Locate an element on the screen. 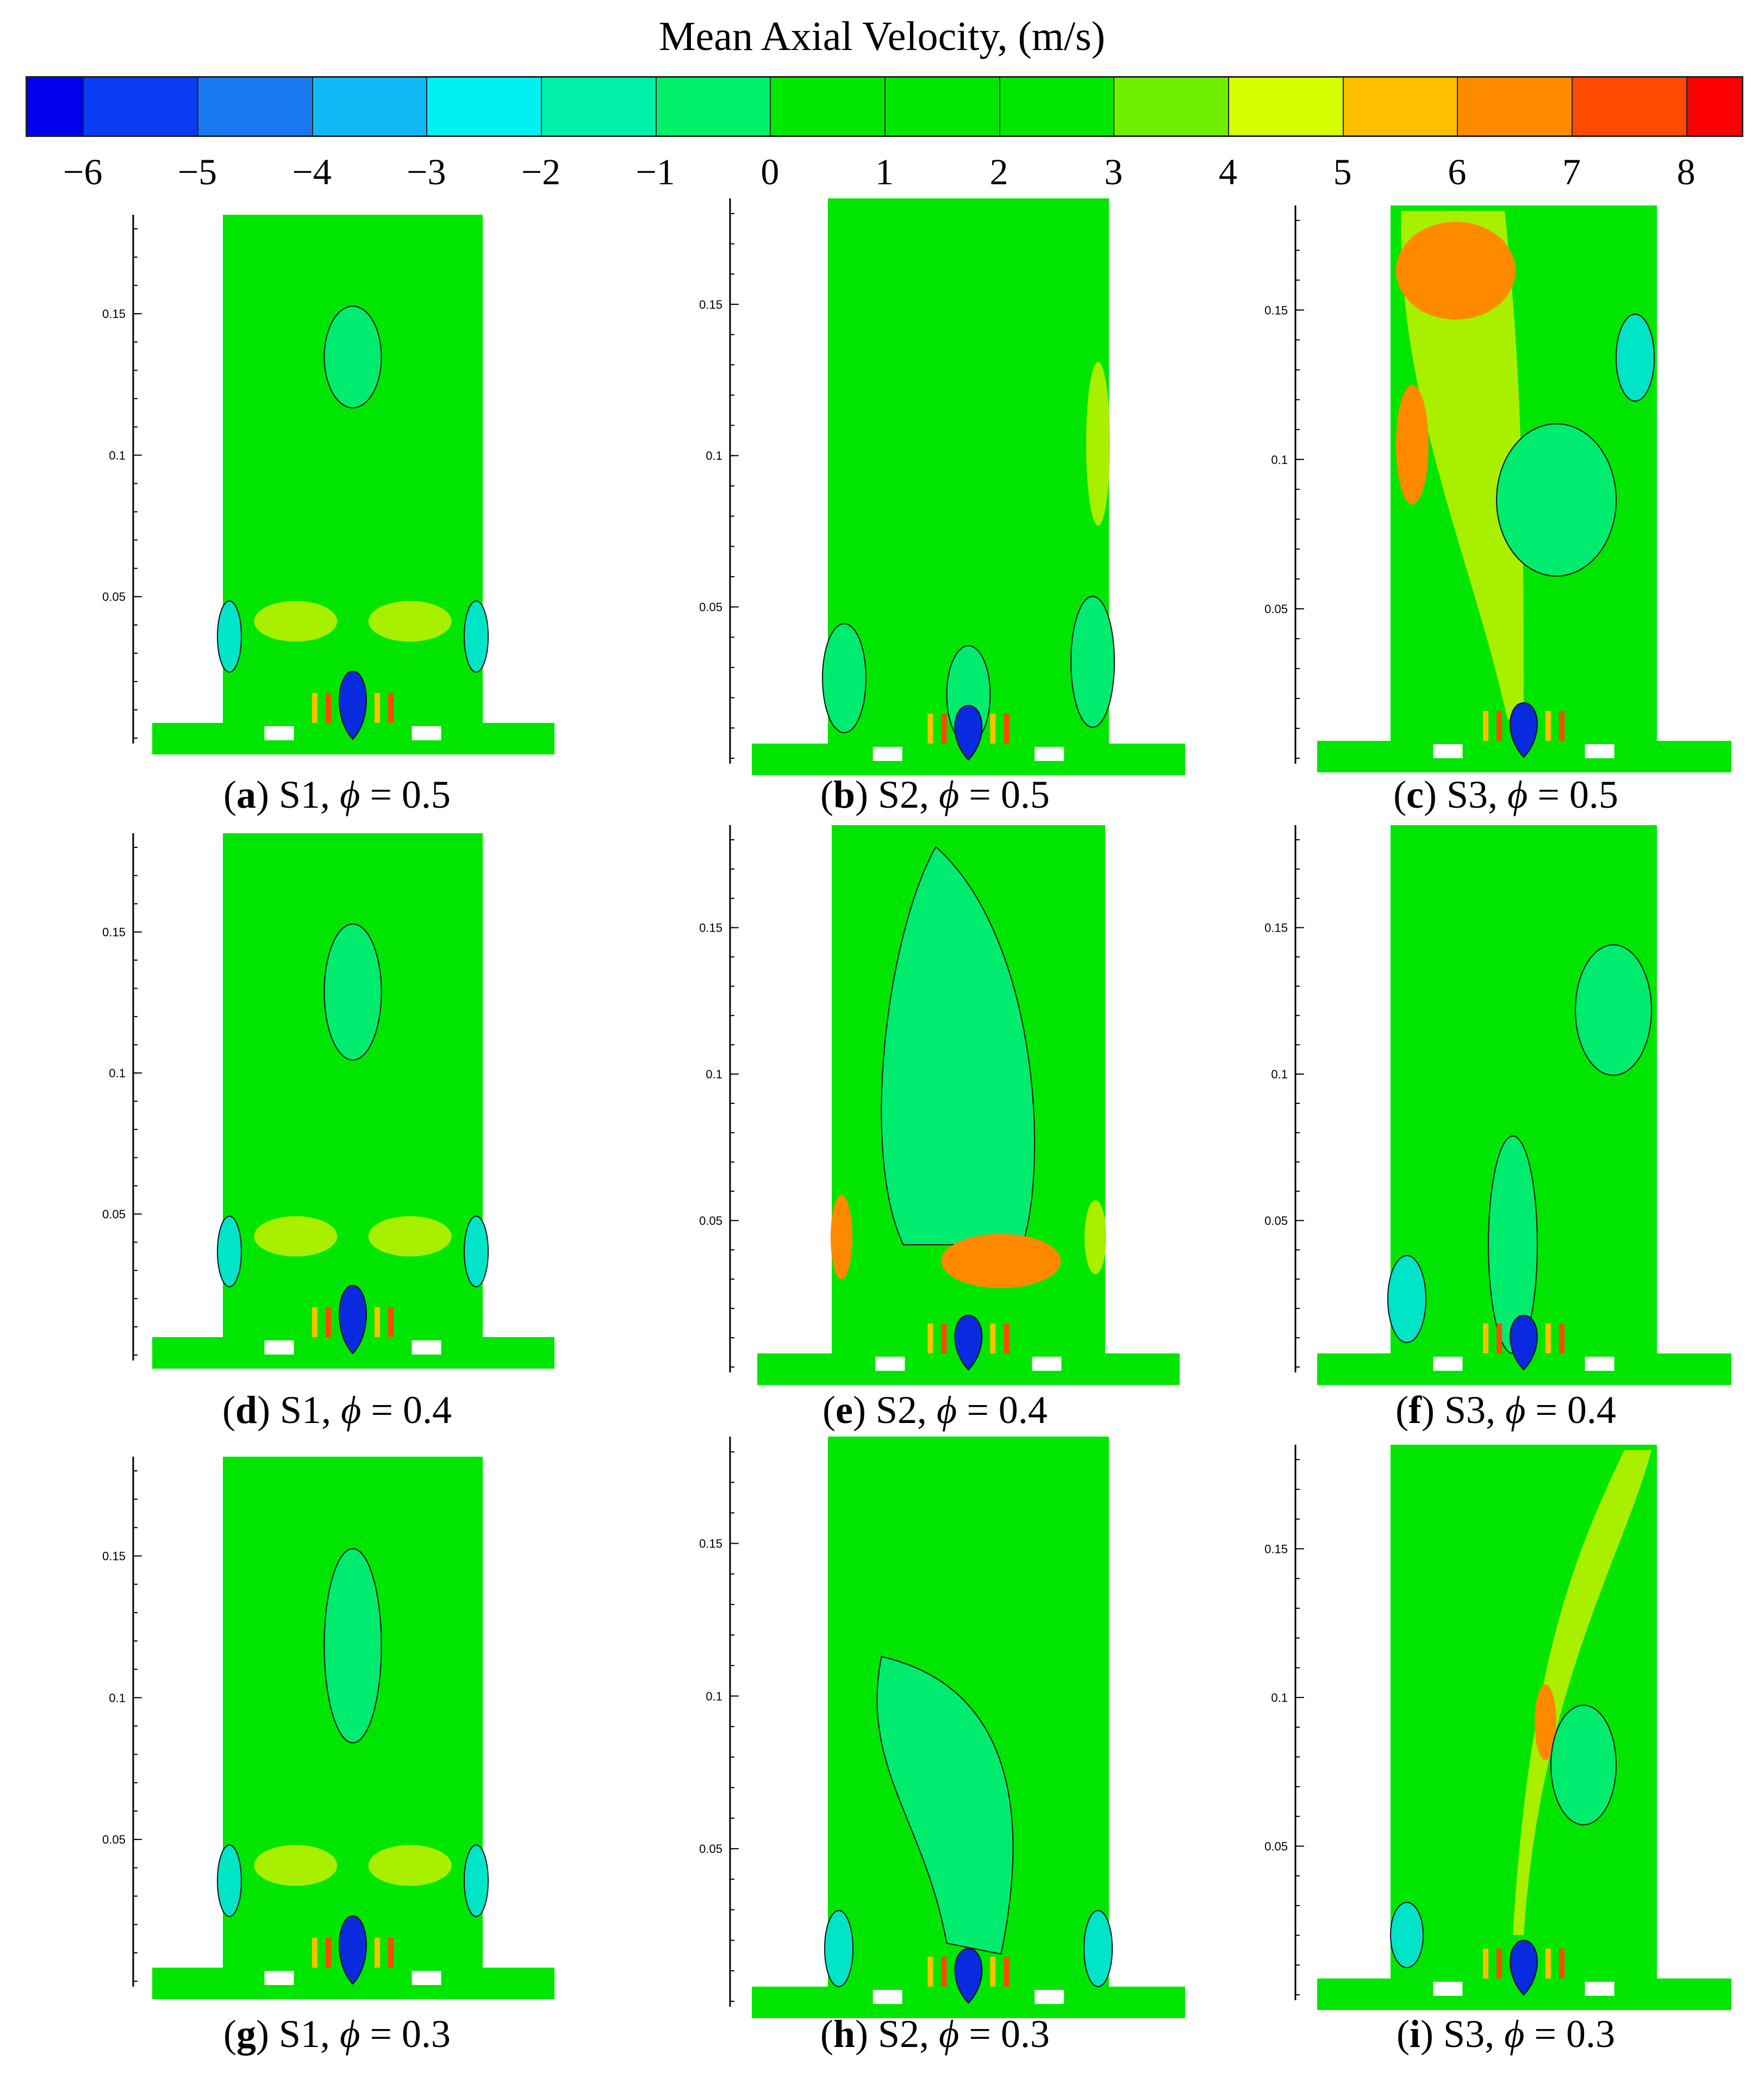  colorbar-tick-label: −4 is located at coordinates (312, 171).